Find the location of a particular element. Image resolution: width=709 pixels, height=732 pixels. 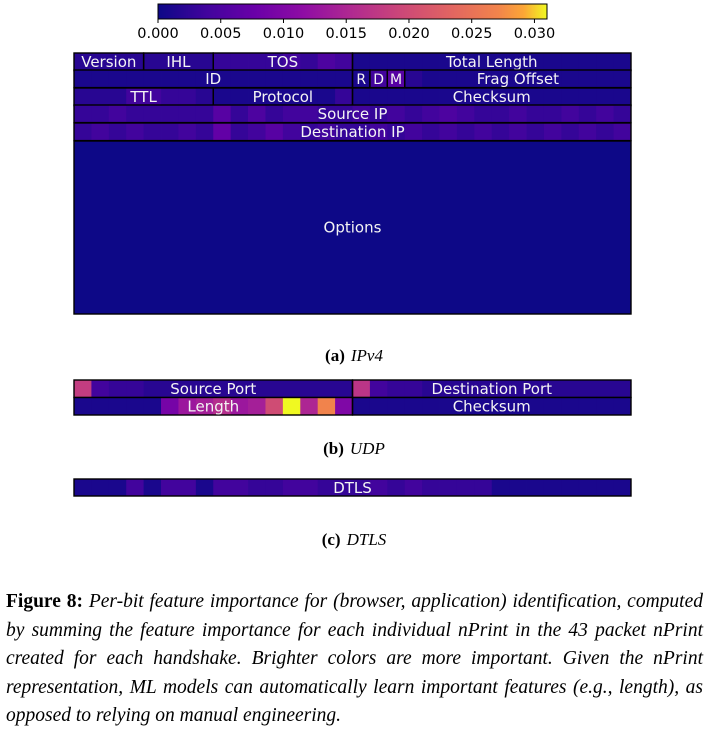

colorbar-tick-label: 0.010 is located at coordinates (284, 34).